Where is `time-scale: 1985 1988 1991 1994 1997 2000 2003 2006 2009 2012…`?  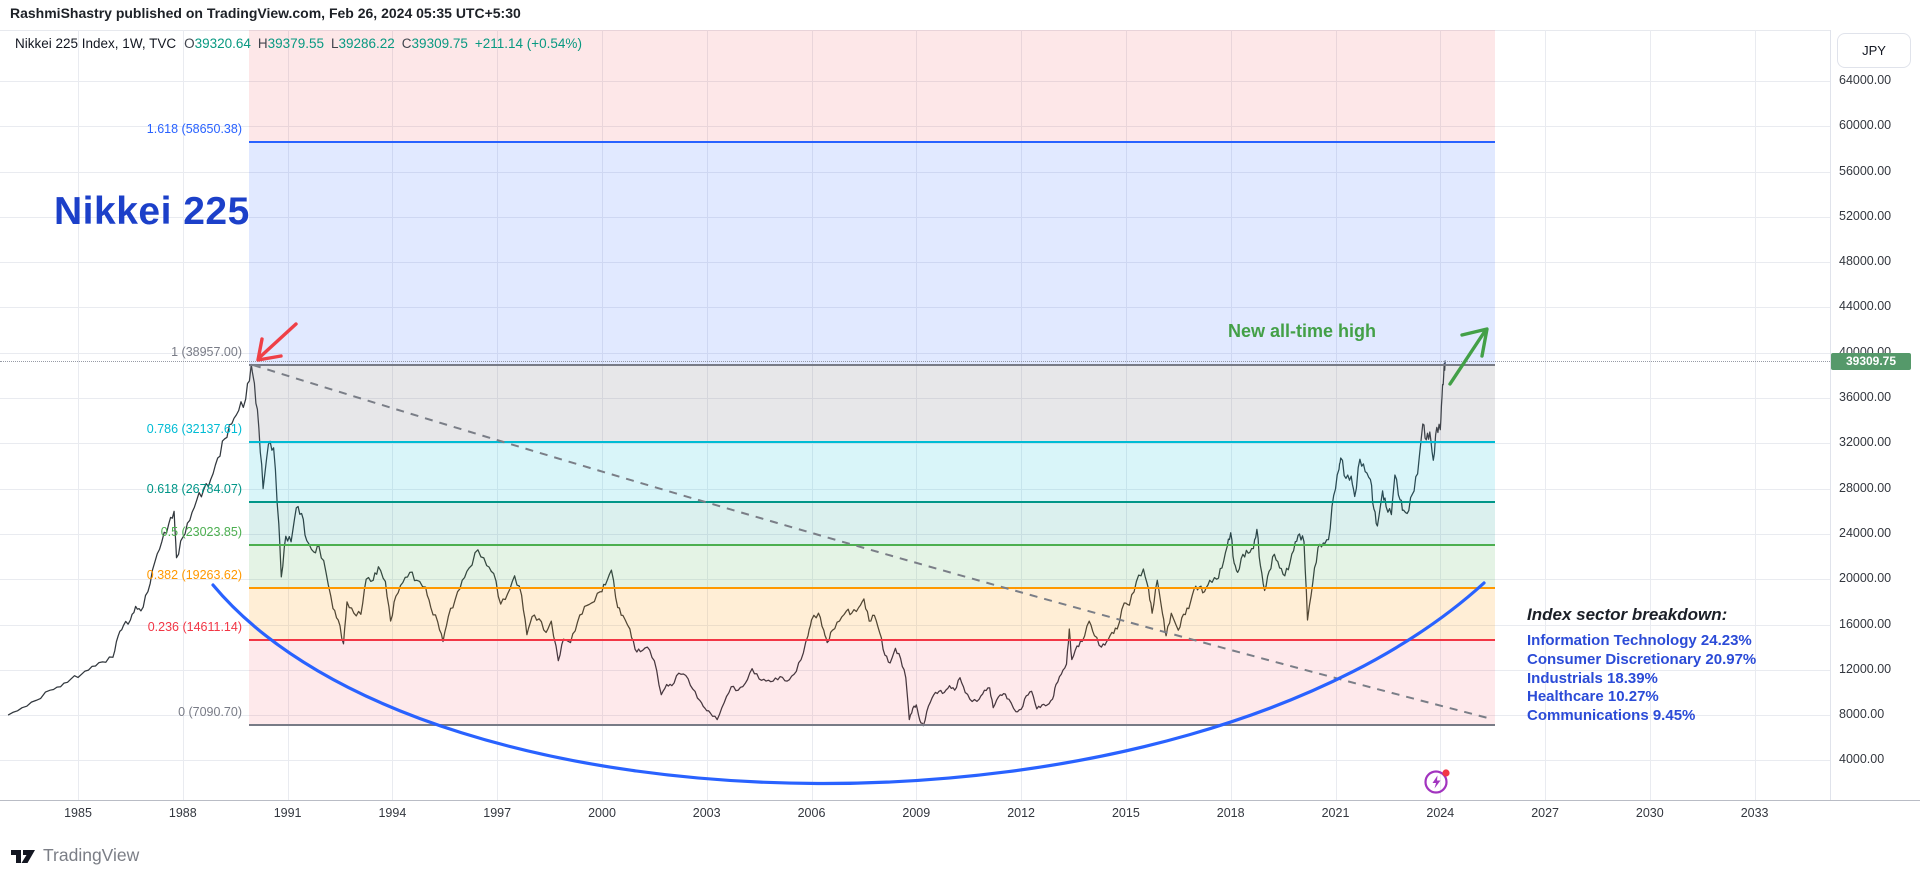
time-scale: 1985 1988 1991 1994 1997 2000 2003 2006 2009 2012… is located at coordinates (960, 814).